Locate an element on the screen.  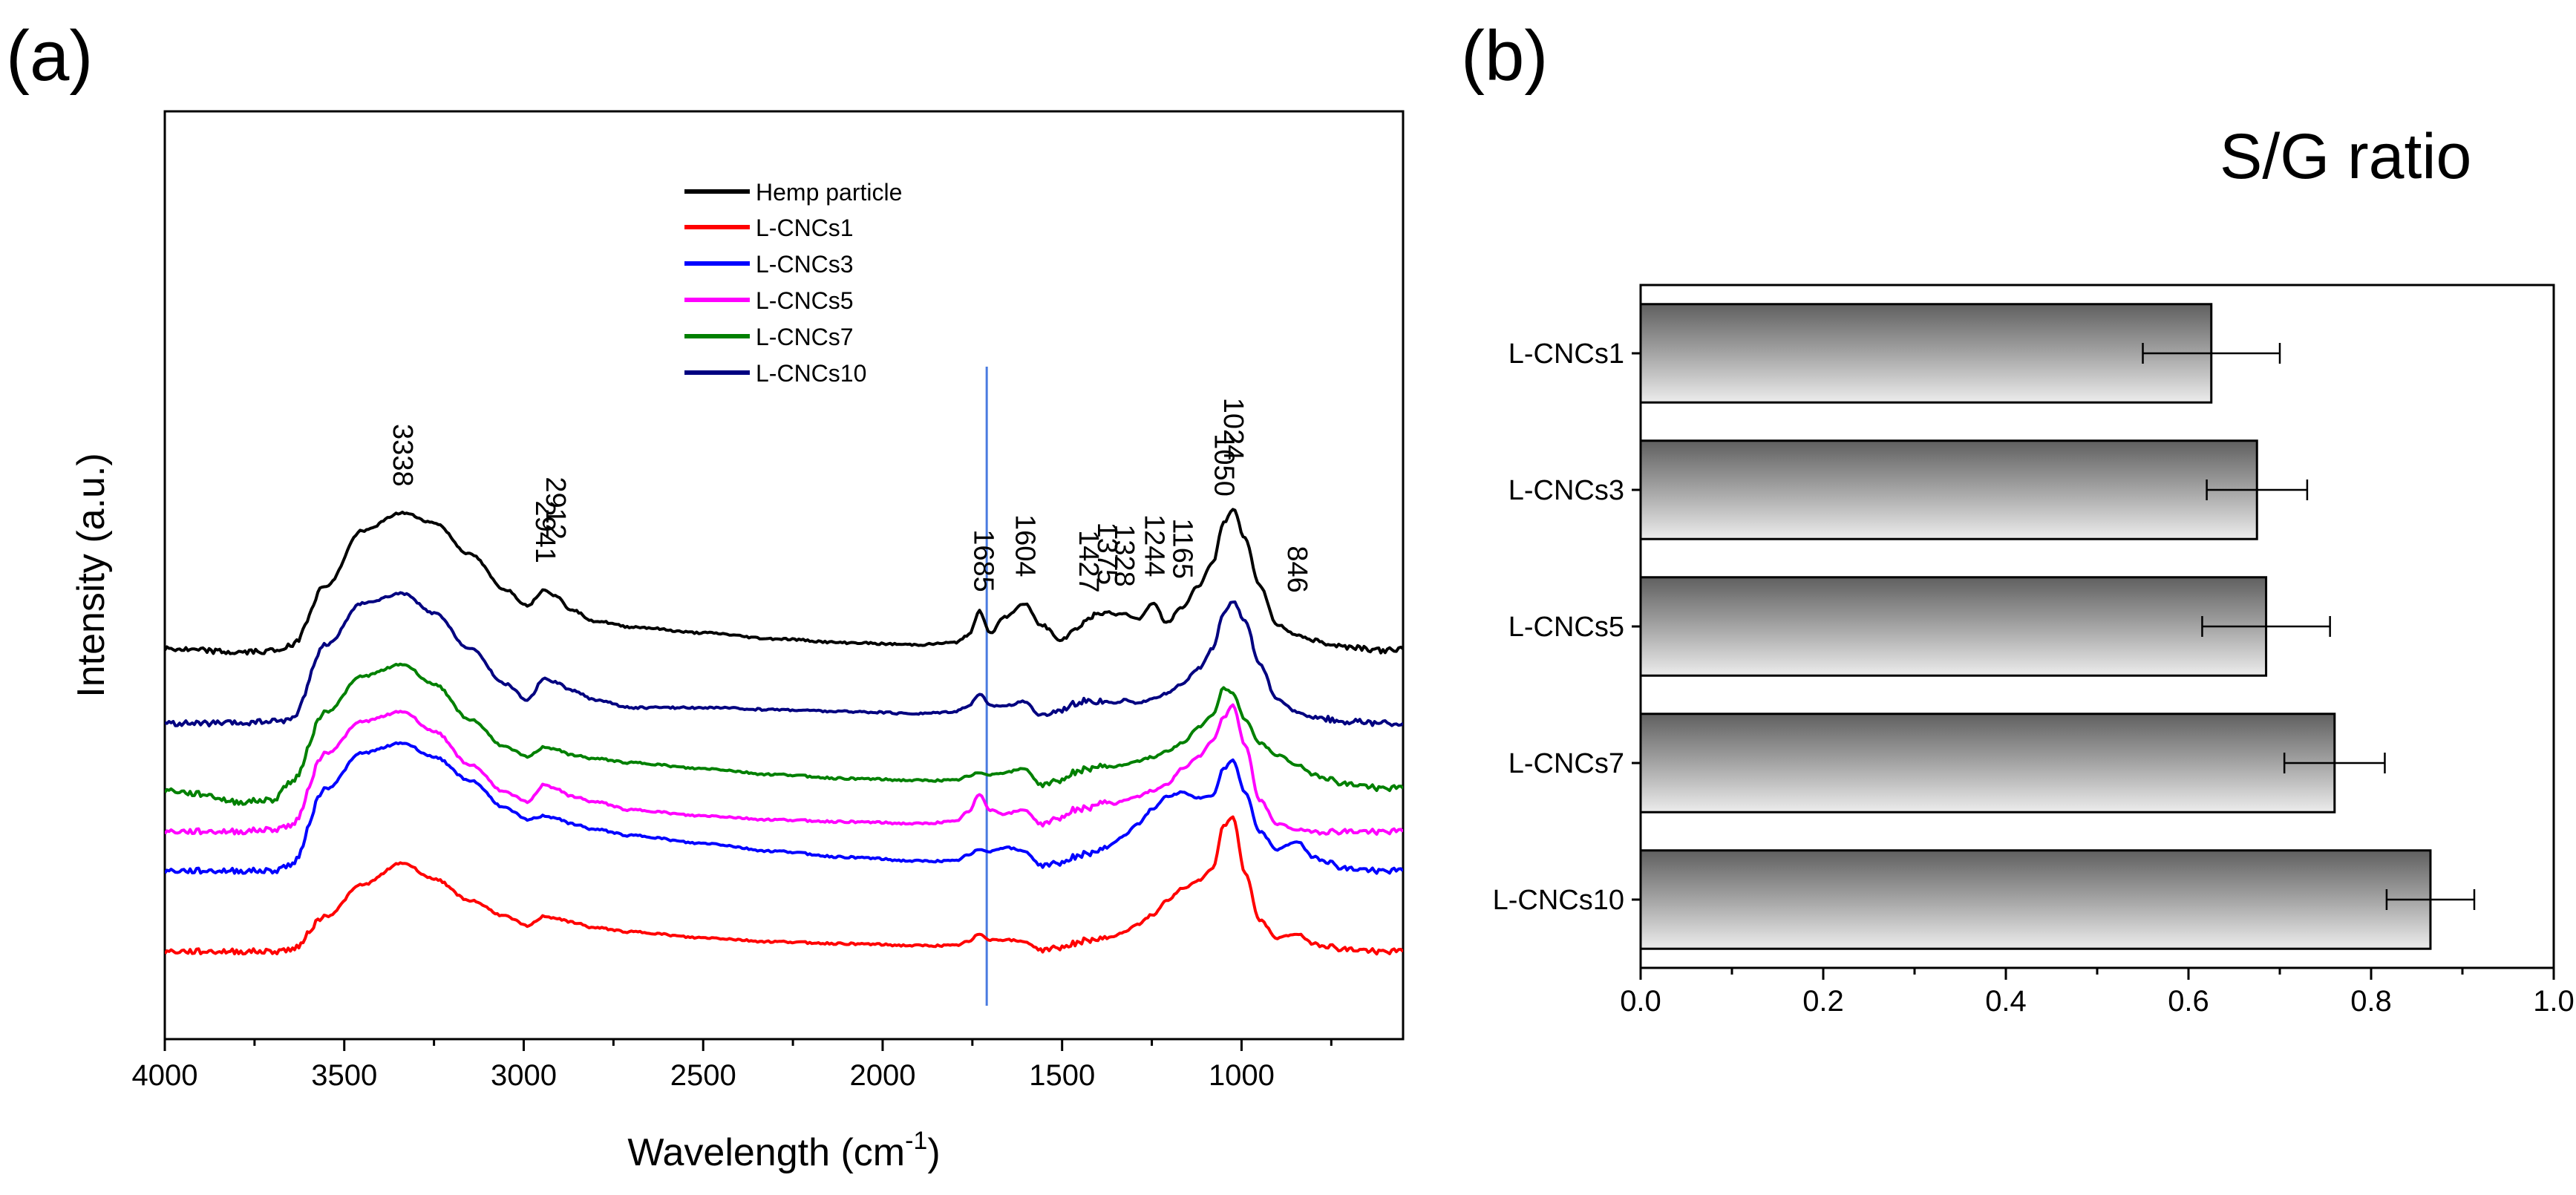
spectrum-x-axis: 4000 3500 3000 2500 2000 1500 1000 is located at coordinates (732, 1066).